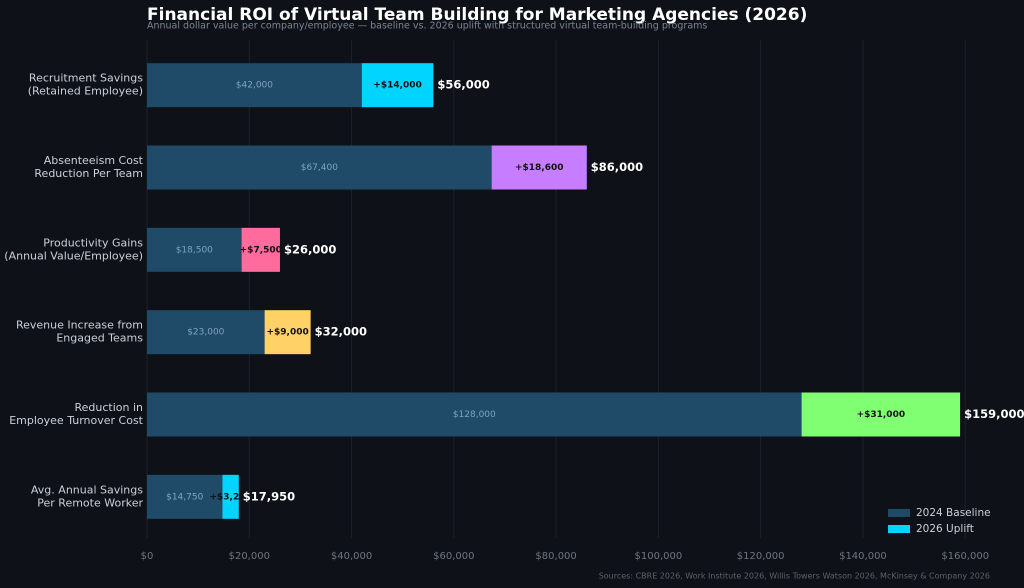 This screenshot has width=1024, height=588. Describe the element at coordinates (761, 556) in the screenshot. I see `x-tick-label: $120,000` at that location.